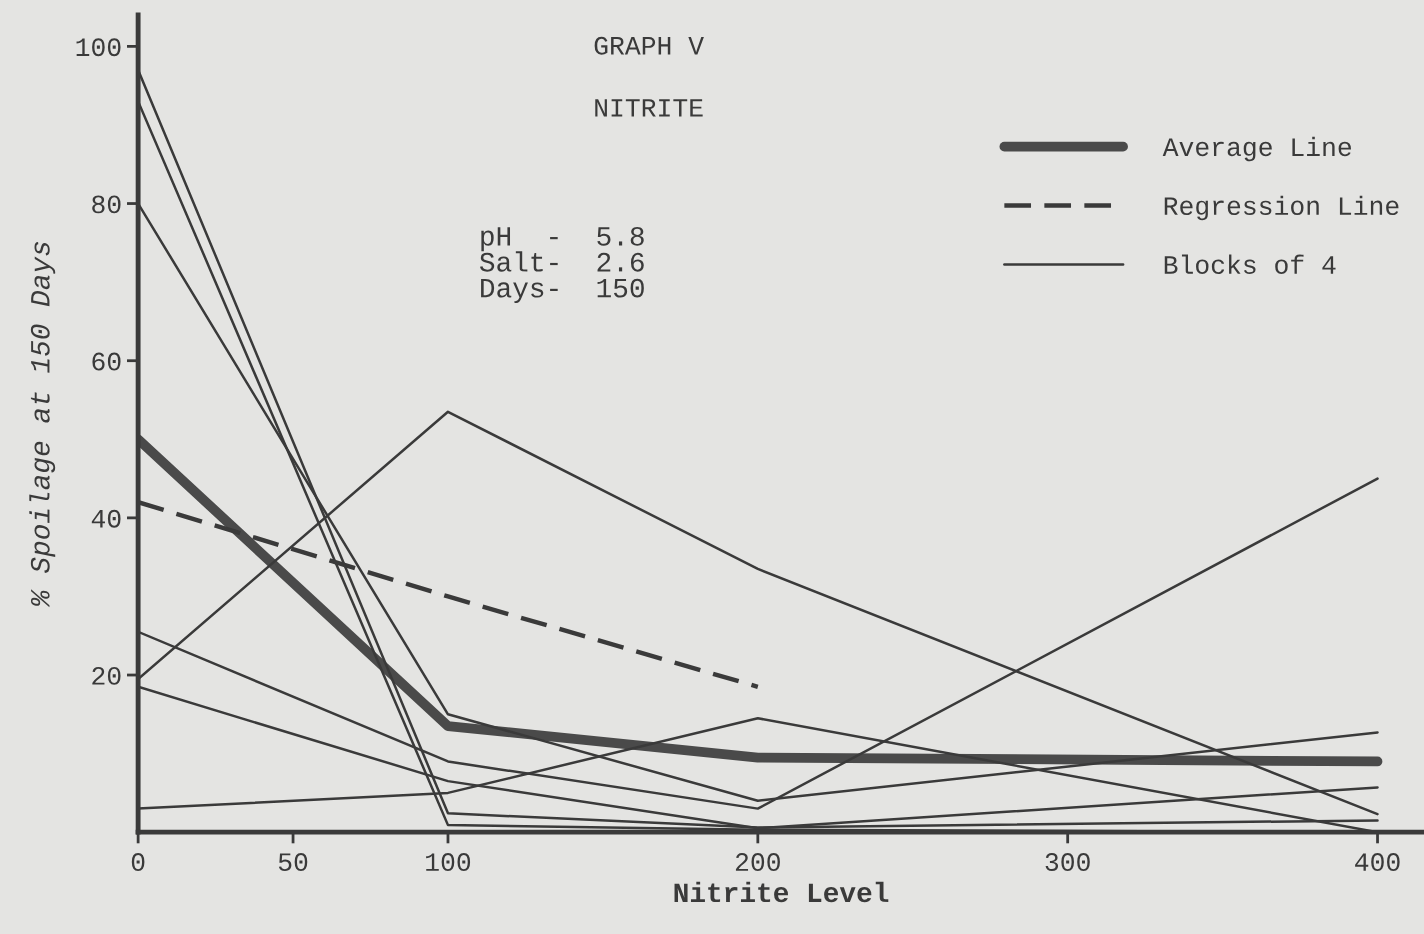 The image size is (1424, 934). I want to click on text: NITRITE, so click(649, 108).